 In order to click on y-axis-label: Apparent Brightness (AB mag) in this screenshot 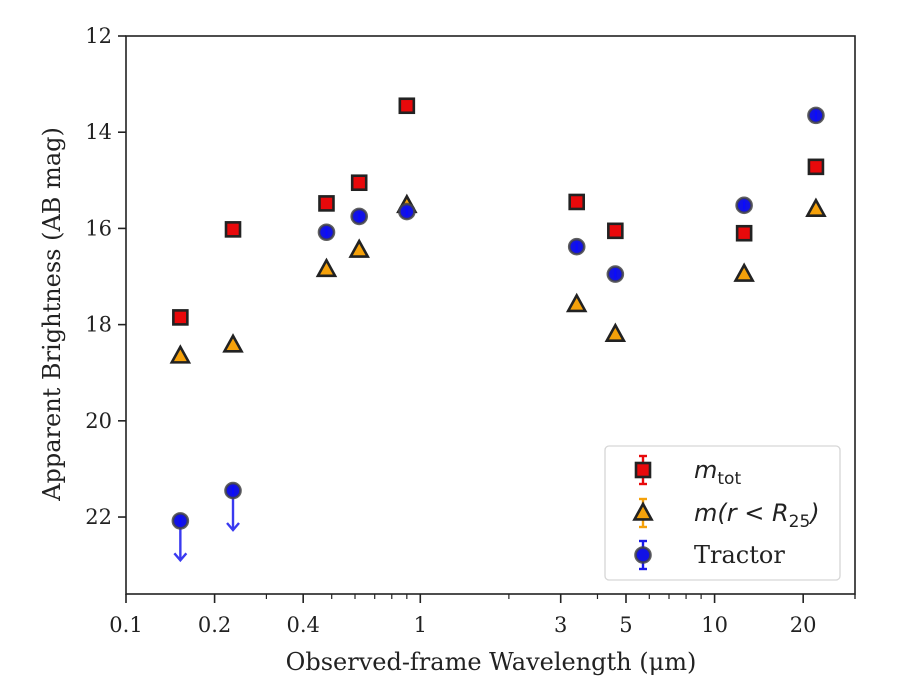, I will do `click(52, 314)`.